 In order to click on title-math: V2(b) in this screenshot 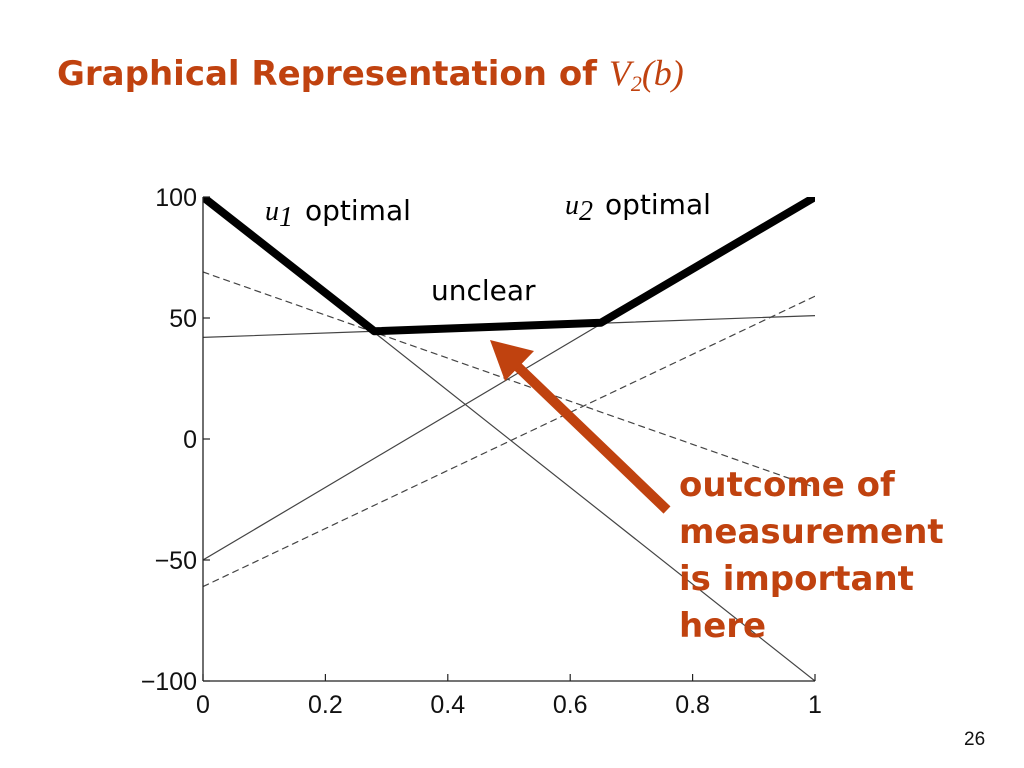, I will do `click(646, 74)`.